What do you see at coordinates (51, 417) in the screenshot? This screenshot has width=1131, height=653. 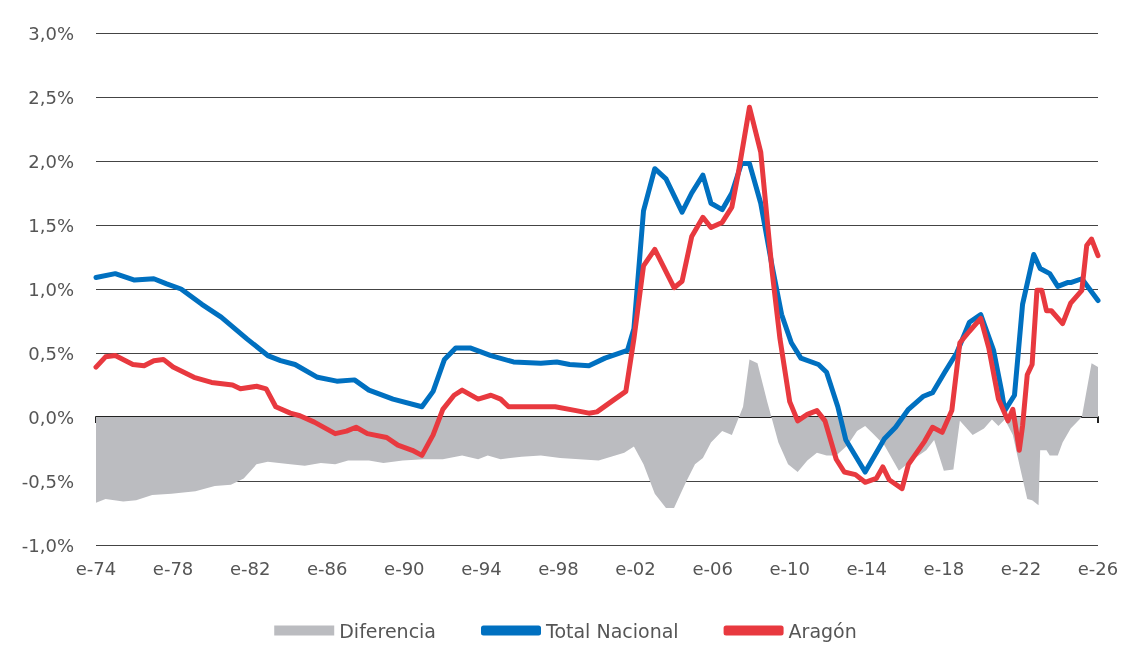 I see `y-tick-label: 0,0%` at bounding box center [51, 417].